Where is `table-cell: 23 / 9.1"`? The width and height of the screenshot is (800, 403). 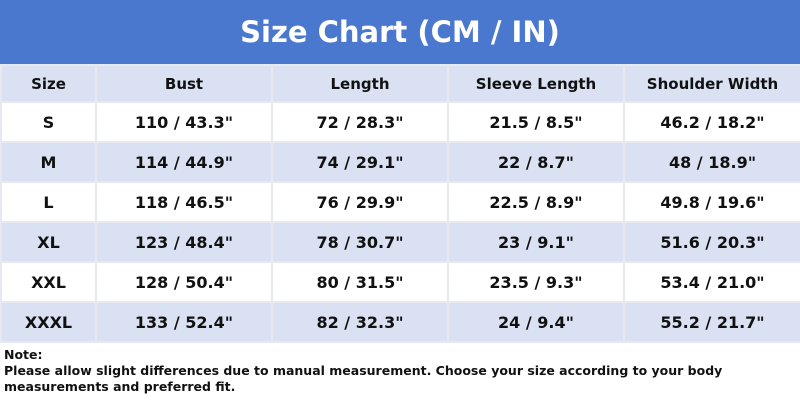
table-cell: 23 / 9.1" is located at coordinates (536, 242).